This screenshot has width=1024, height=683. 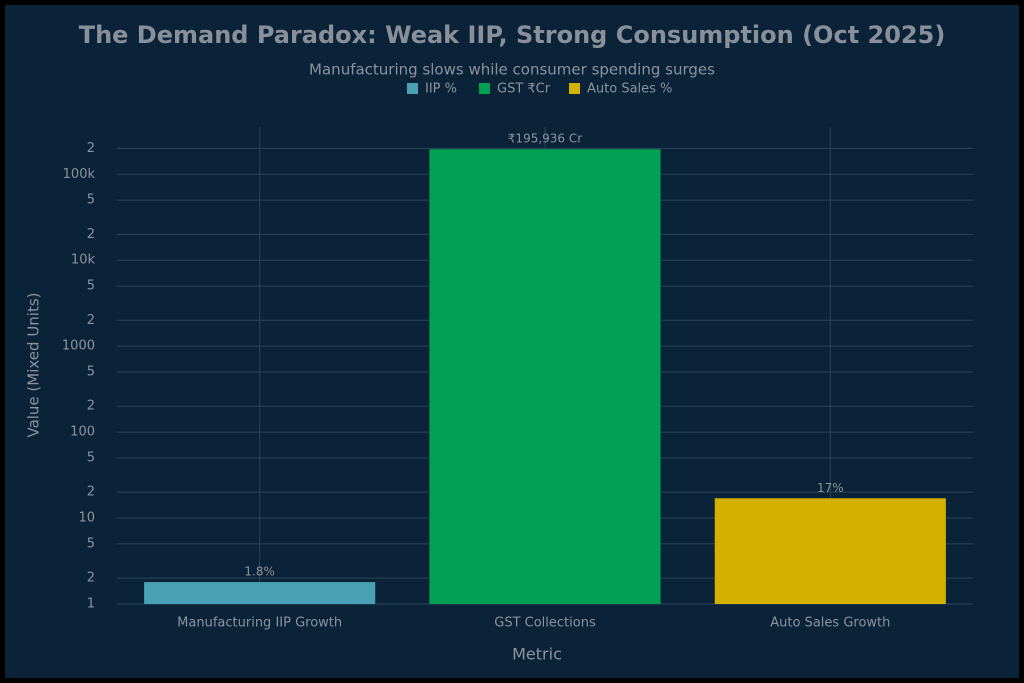 What do you see at coordinates (830, 623) in the screenshot?
I see `x-tick-label: Auto Sales Growth` at bounding box center [830, 623].